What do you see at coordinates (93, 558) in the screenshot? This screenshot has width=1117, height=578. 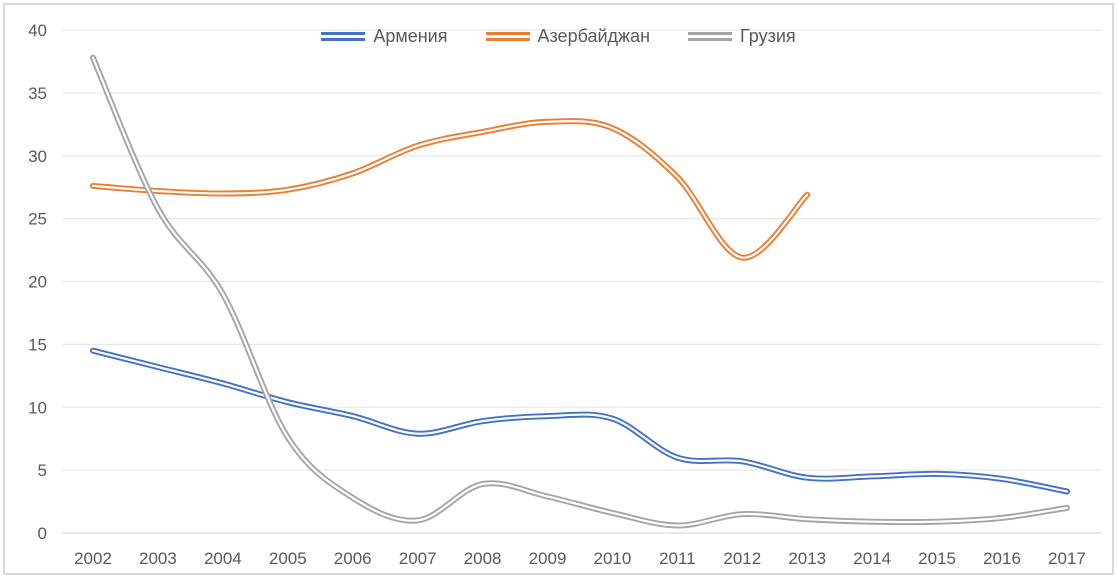 I see `x-axis-tick-label: 2002` at bounding box center [93, 558].